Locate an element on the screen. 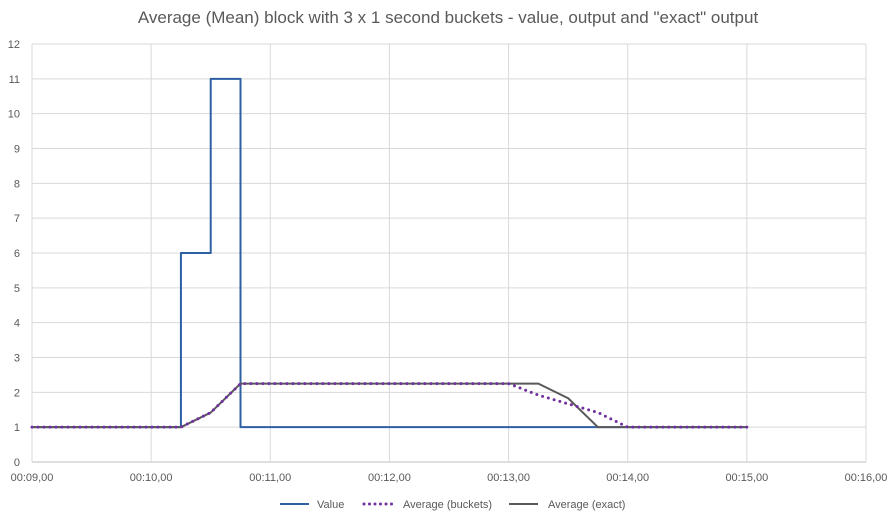 This screenshot has width=896, height=520. legend-label: Average (buckets) is located at coordinates (447, 505).